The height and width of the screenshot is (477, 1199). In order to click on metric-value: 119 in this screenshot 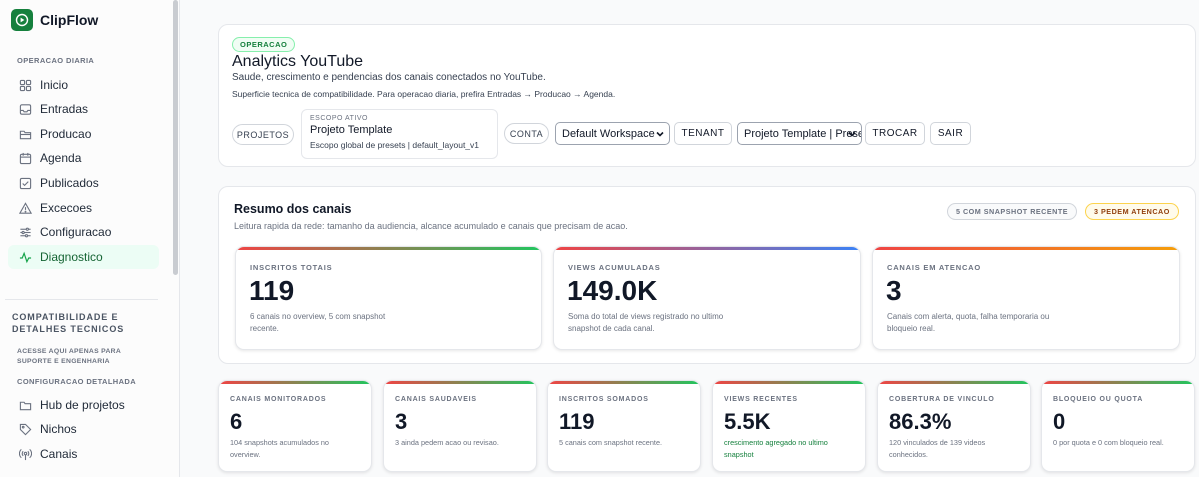, I will do `click(577, 421)`.